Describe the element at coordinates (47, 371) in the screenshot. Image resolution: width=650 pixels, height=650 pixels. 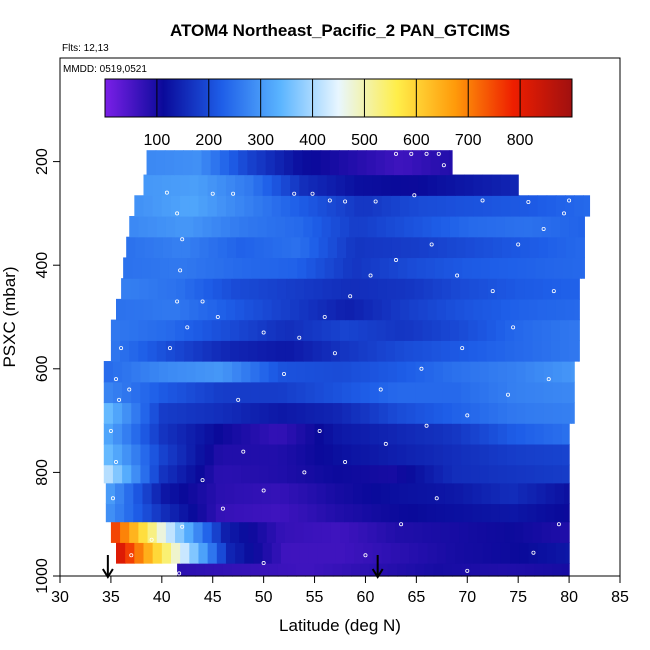
I see `y-axis: 200 400 600 800 1000` at that location.